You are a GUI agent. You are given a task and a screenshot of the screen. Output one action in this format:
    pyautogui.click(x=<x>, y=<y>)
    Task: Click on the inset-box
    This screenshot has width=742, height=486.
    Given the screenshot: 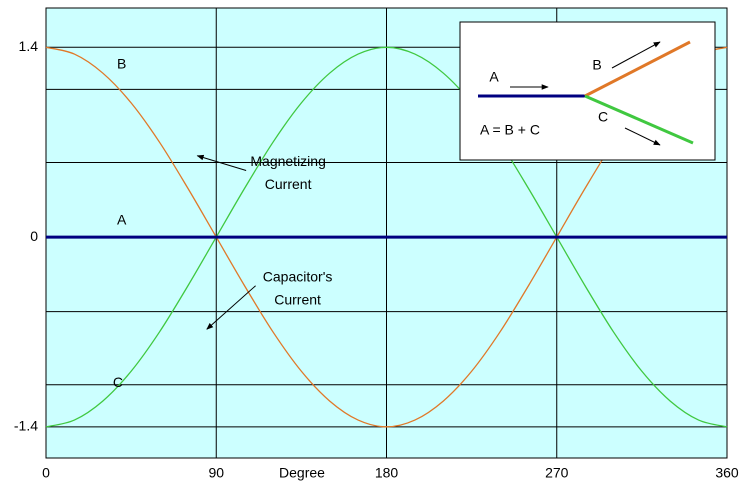 What is the action you would take?
    pyautogui.click(x=587, y=91)
    